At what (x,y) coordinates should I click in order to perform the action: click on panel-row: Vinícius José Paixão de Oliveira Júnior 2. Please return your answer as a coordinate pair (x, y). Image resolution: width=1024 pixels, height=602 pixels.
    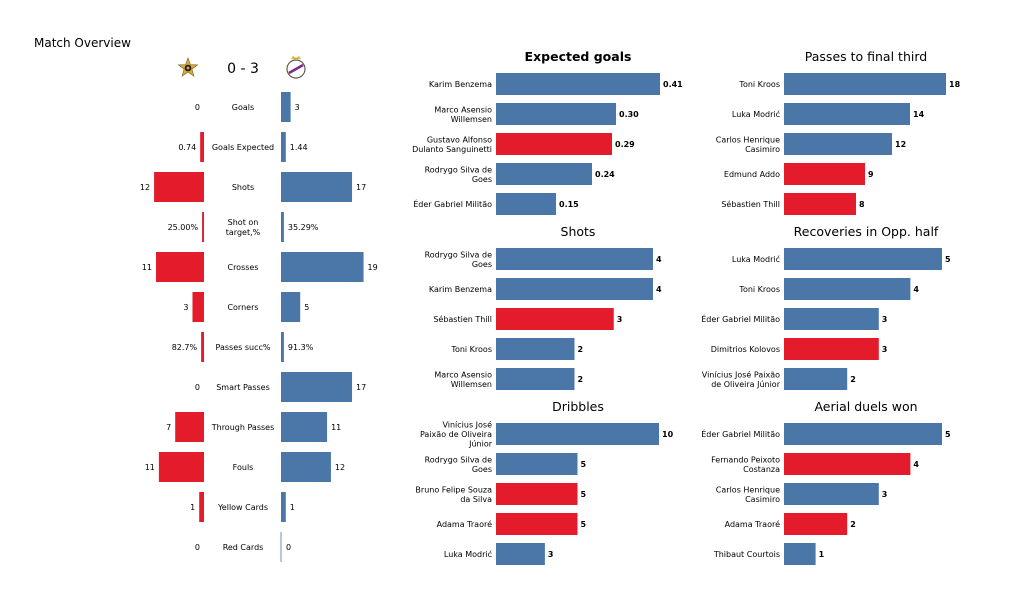
    Looking at the image, I should click on (779, 379).